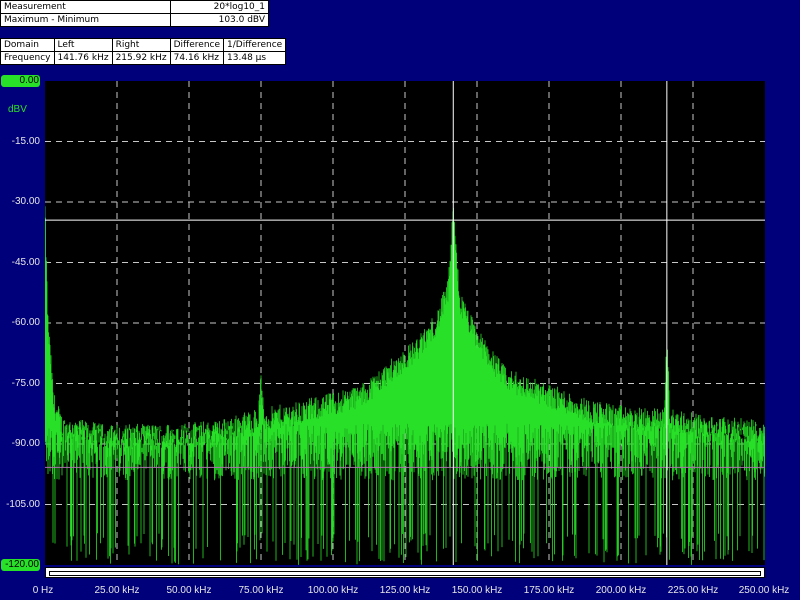 This screenshot has width=800, height=600. What do you see at coordinates (141, 45) in the screenshot?
I see `cursor-header-right: Right` at bounding box center [141, 45].